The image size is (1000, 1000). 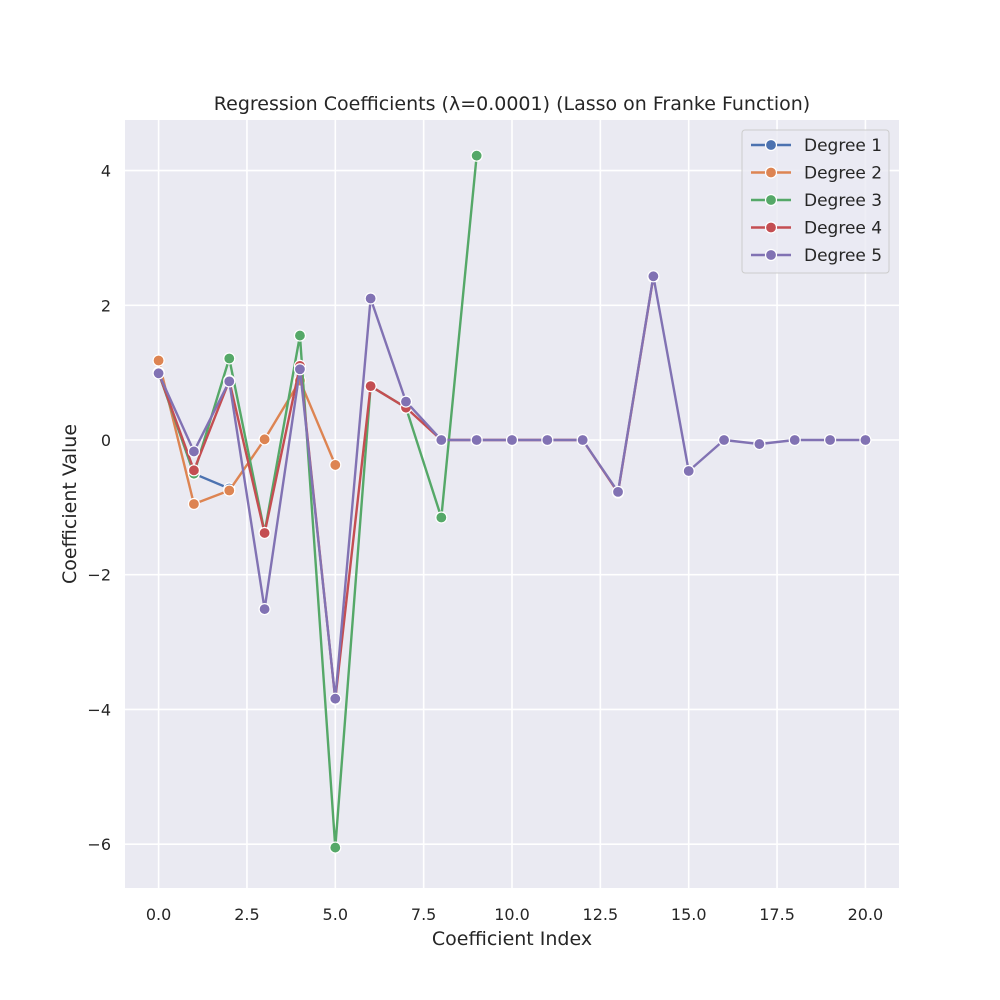 What do you see at coordinates (689, 914) in the screenshot?
I see `x-tick-label: 15.0` at bounding box center [689, 914].